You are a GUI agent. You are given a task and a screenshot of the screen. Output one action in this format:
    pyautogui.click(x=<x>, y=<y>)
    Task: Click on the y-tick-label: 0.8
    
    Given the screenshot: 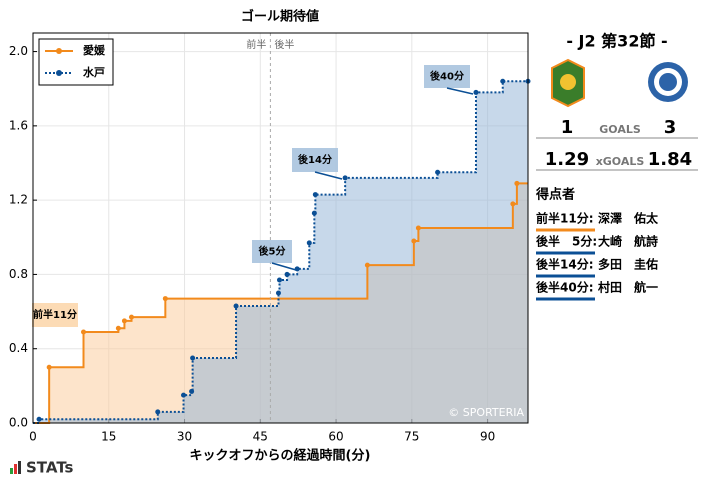 What is the action you would take?
    pyautogui.click(x=18, y=274)
    